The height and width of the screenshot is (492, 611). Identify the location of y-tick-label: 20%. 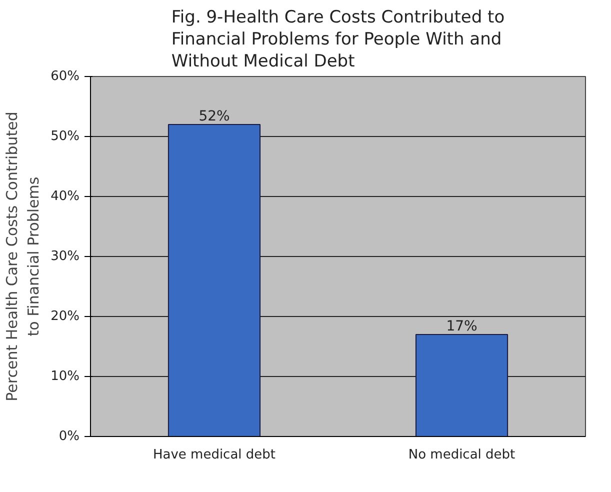
(65, 316).